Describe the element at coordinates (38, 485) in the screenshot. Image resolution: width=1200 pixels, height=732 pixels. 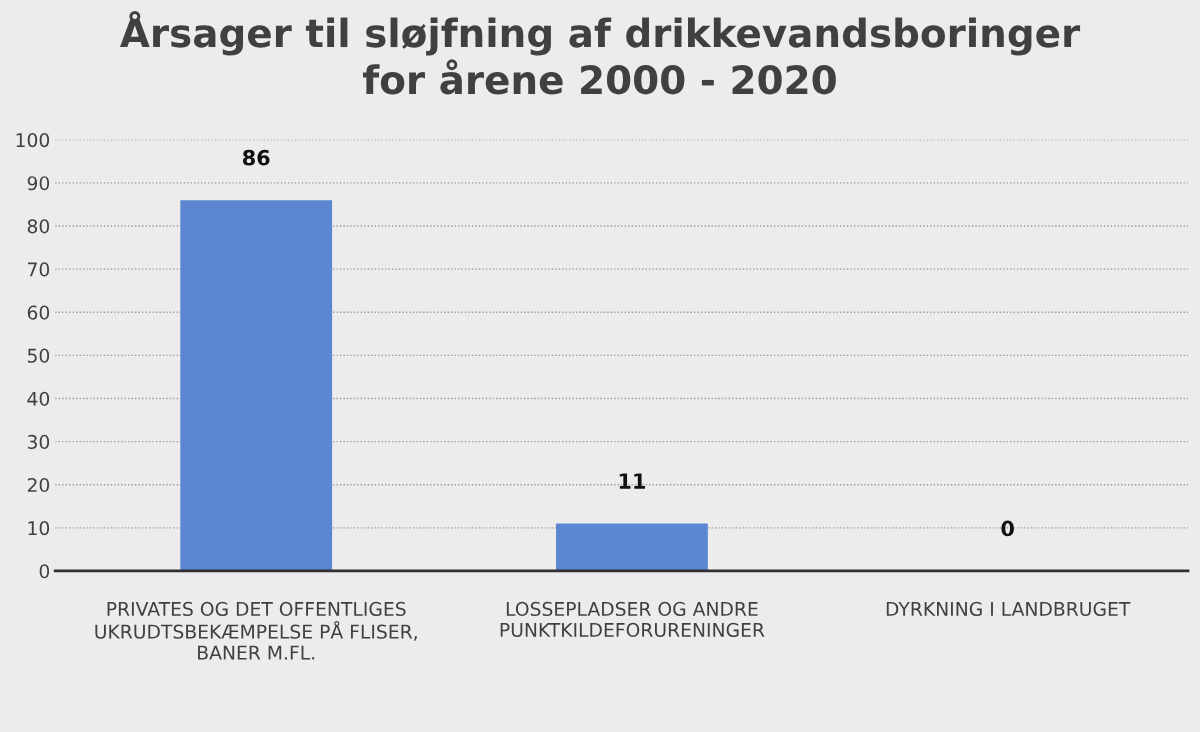
I see `y-tick-label: 20` at that location.